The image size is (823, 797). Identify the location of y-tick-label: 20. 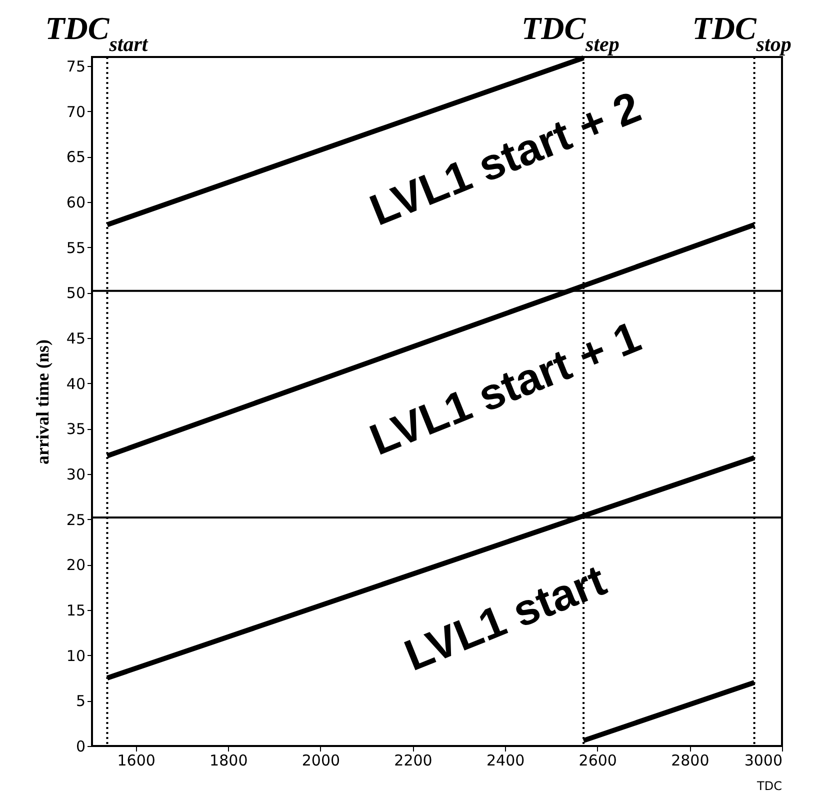
(76, 565).